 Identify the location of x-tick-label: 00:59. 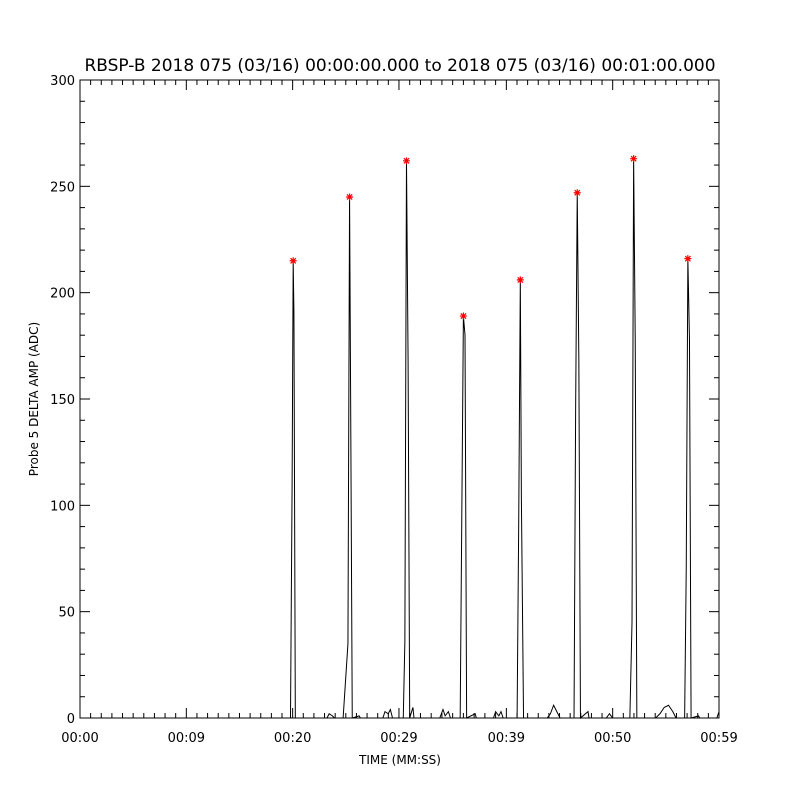
(718, 738).